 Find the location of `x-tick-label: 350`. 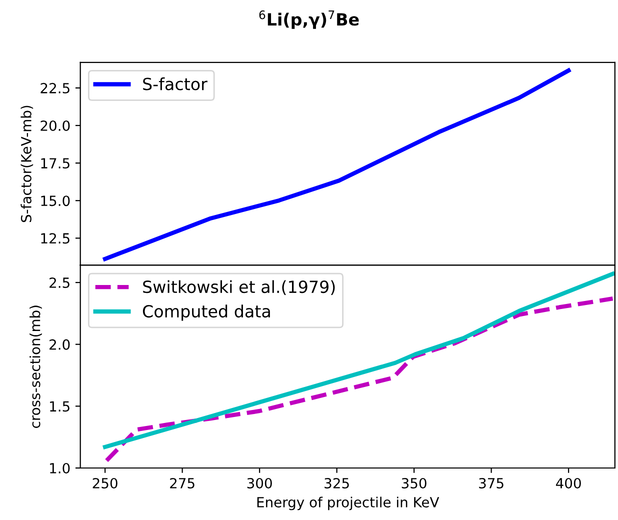

x-tick-label: 350 is located at coordinates (414, 483).